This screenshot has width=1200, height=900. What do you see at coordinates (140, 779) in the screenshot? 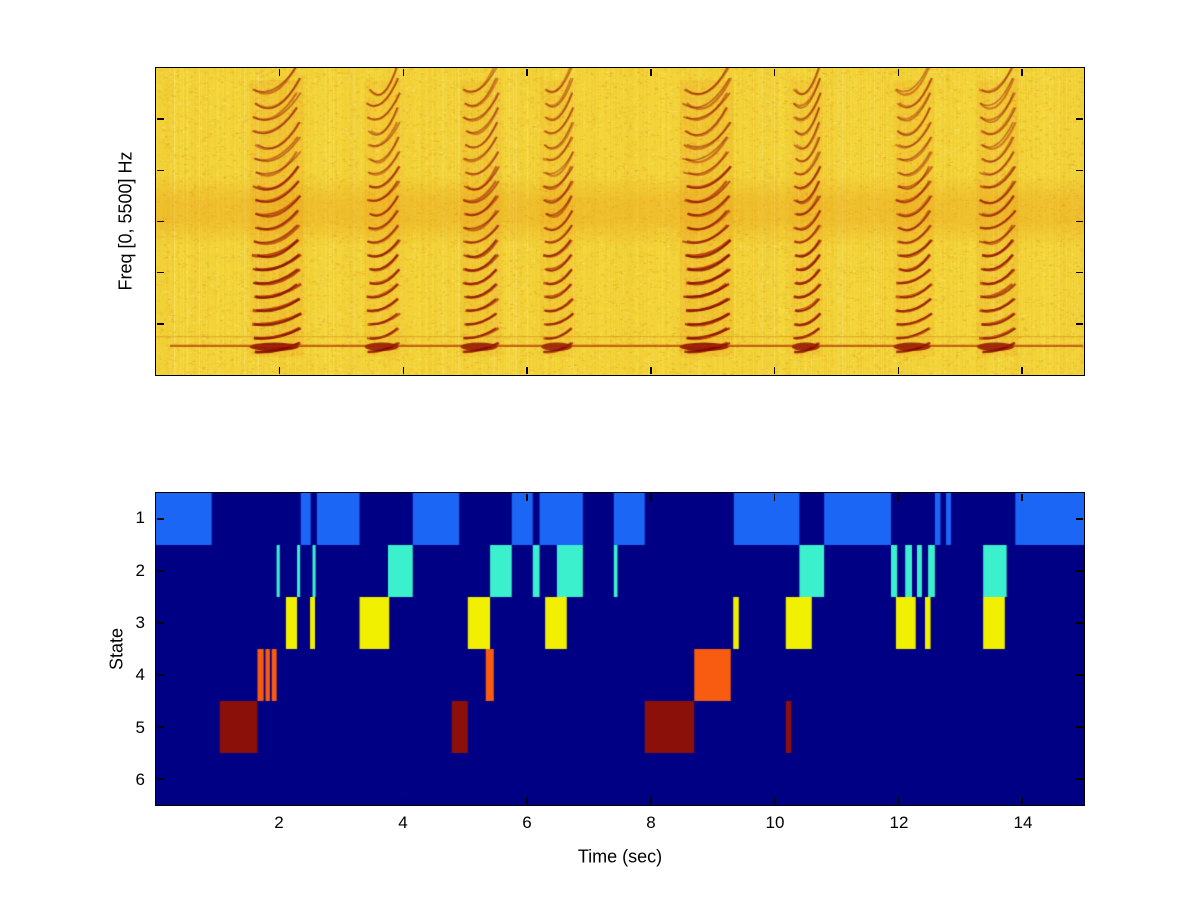
I see `y-tick-label: 6` at bounding box center [140, 779].